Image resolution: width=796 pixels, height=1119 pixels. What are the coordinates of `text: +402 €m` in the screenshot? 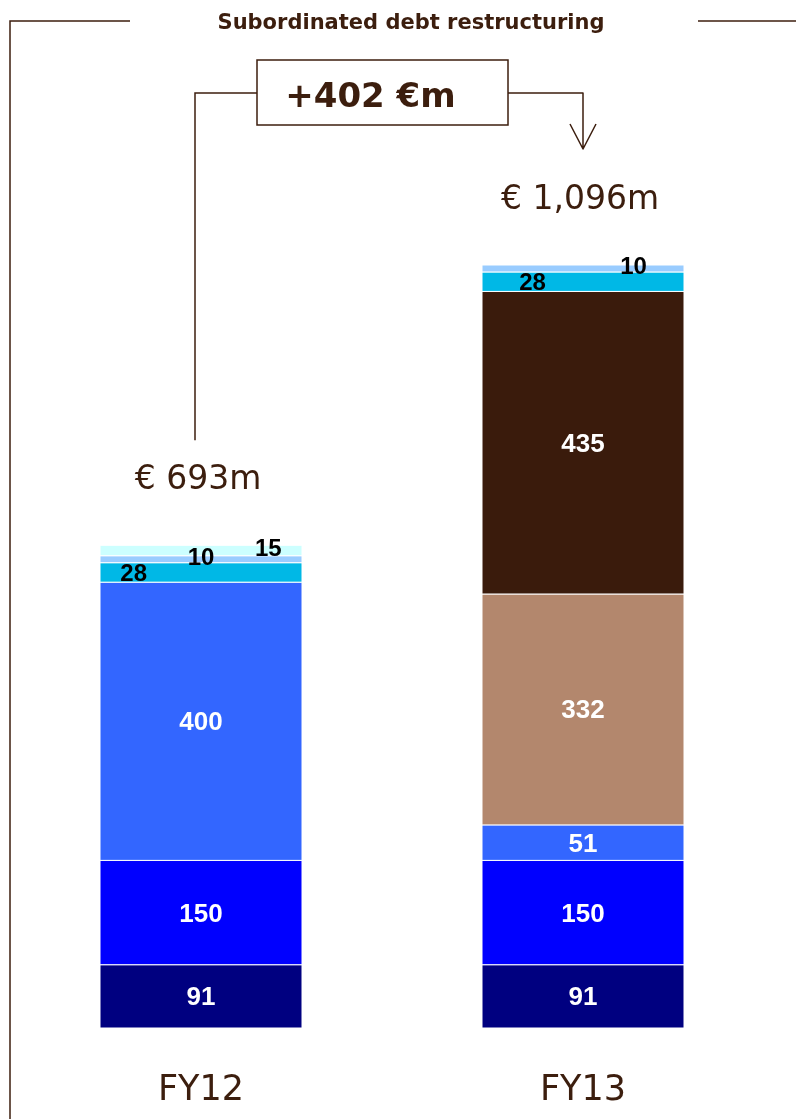 It's located at (370, 95).